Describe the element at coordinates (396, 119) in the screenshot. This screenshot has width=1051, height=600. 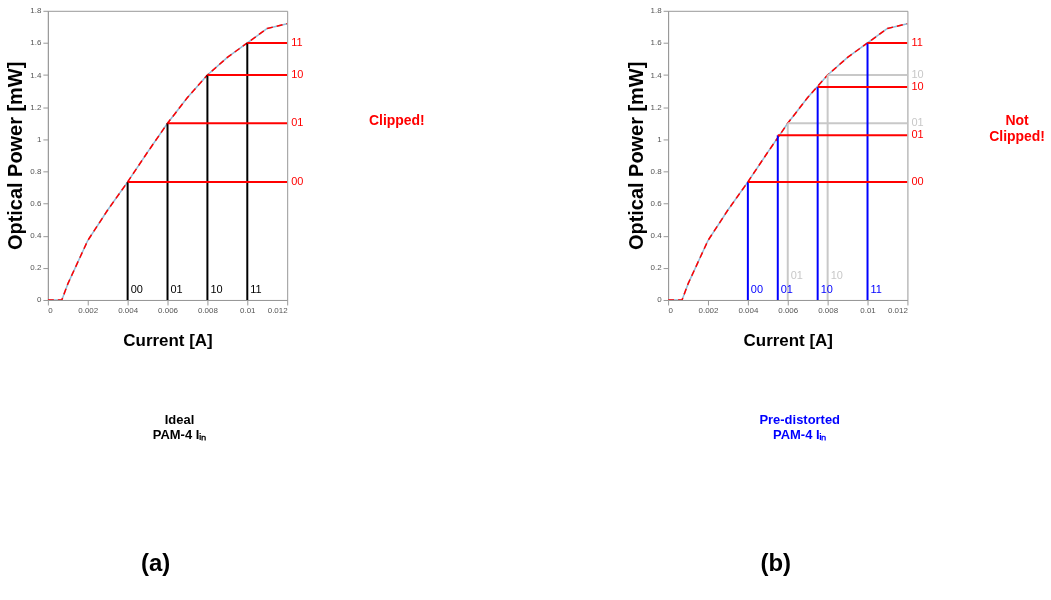
I see `text: Clipped!` at that location.